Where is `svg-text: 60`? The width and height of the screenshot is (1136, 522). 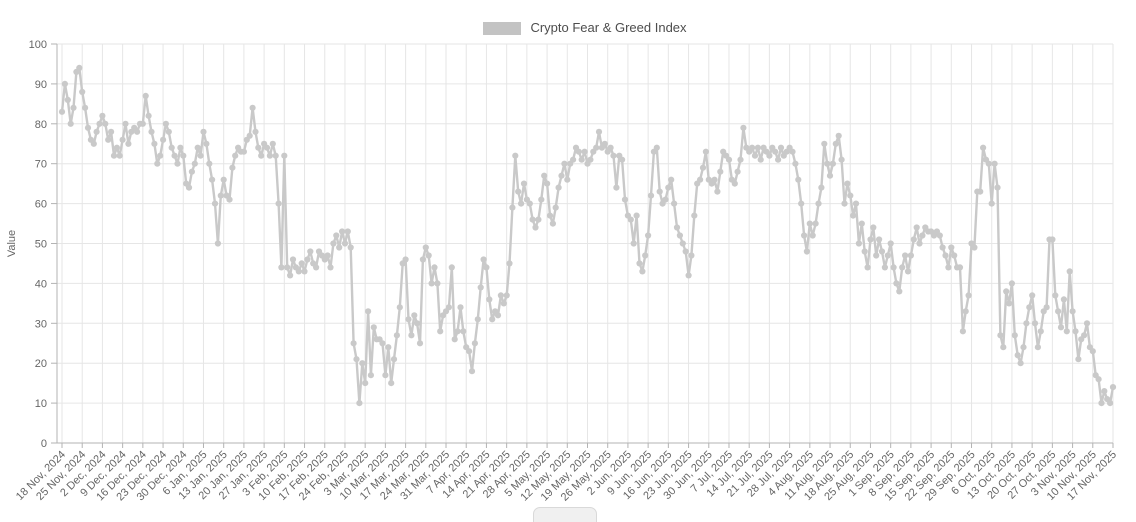
svg-text: 60 is located at coordinates (41, 205).